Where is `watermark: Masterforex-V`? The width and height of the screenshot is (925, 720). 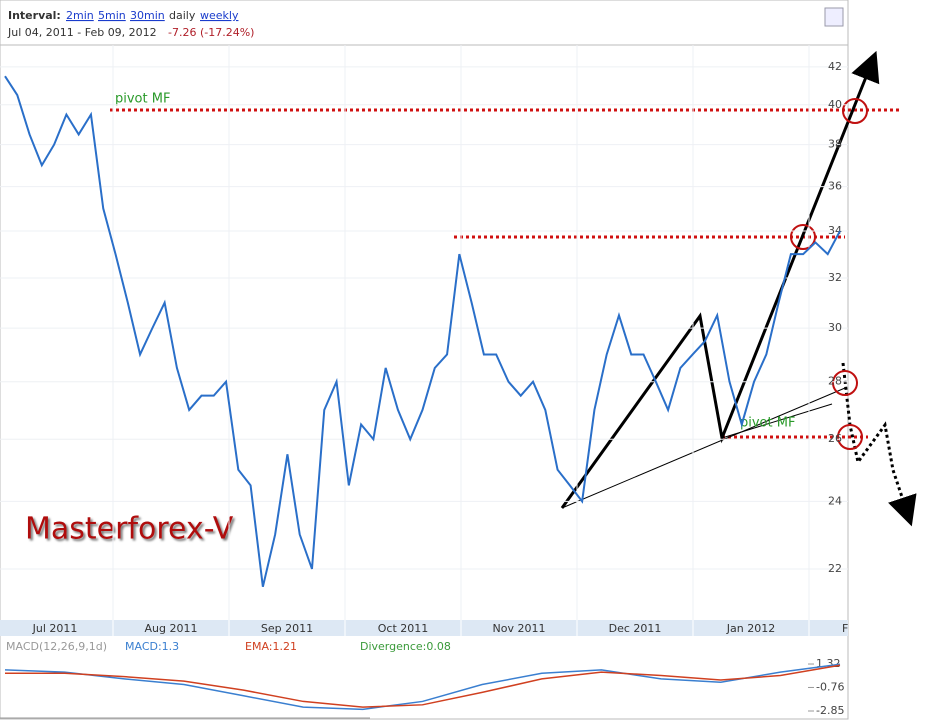 watermark: Masterforex-V is located at coordinates (129, 529).